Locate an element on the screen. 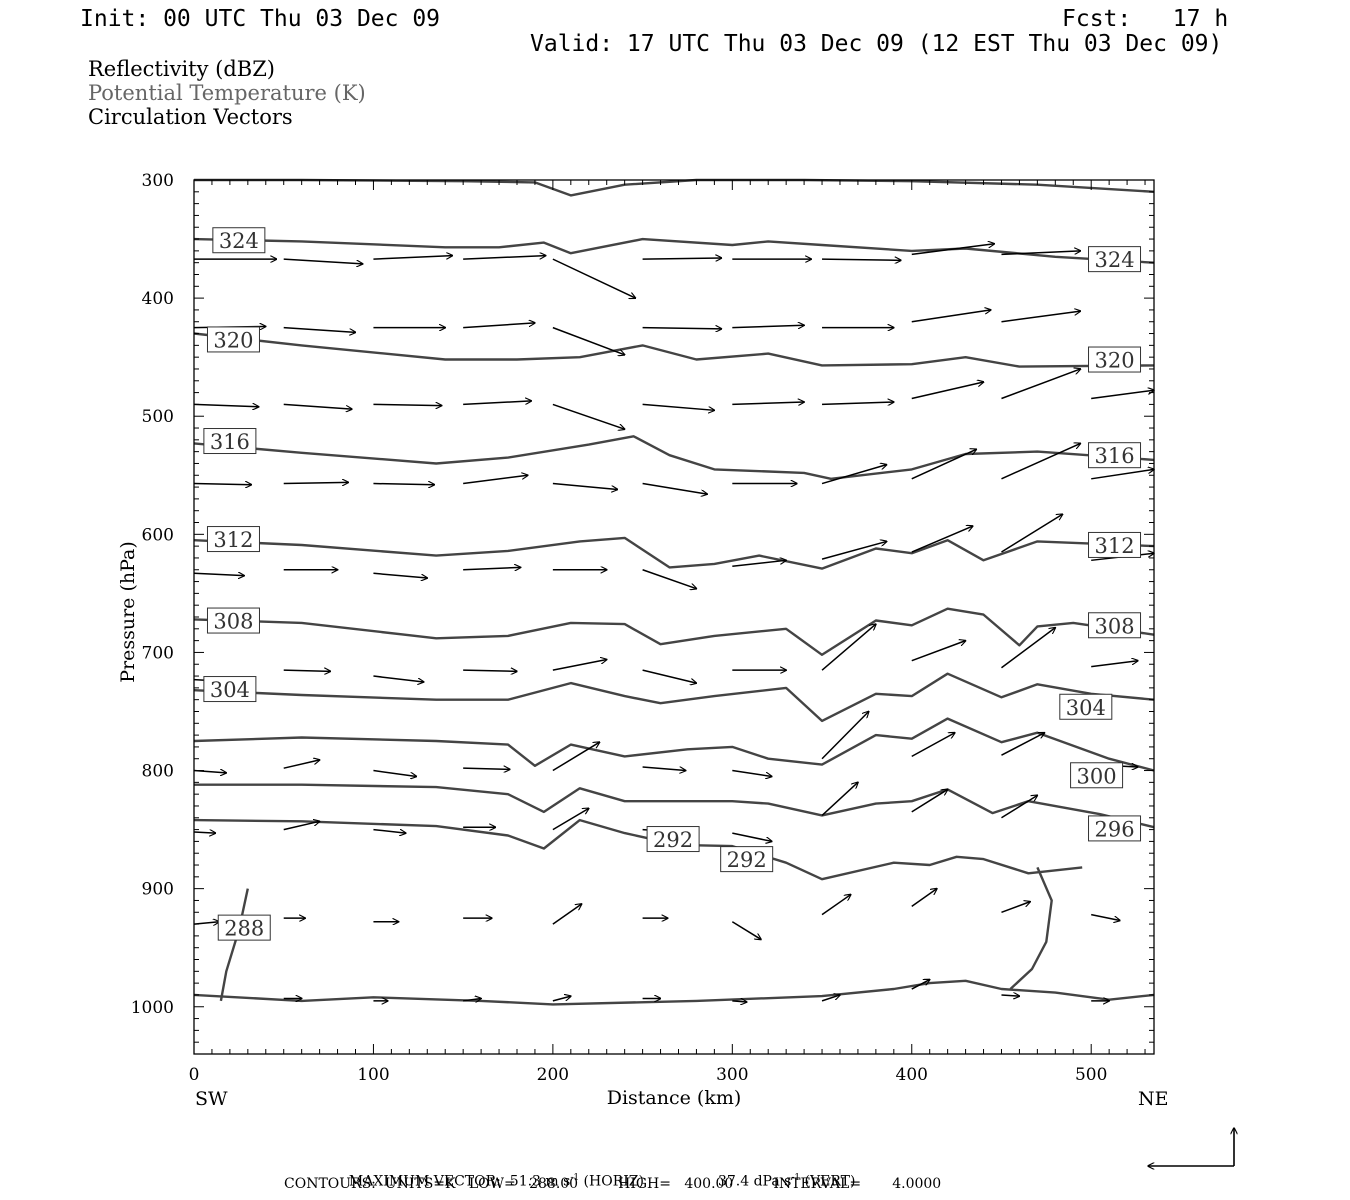 The width and height of the screenshot is (1350, 1200). x-tick-label: 300 is located at coordinates (732, 1075).